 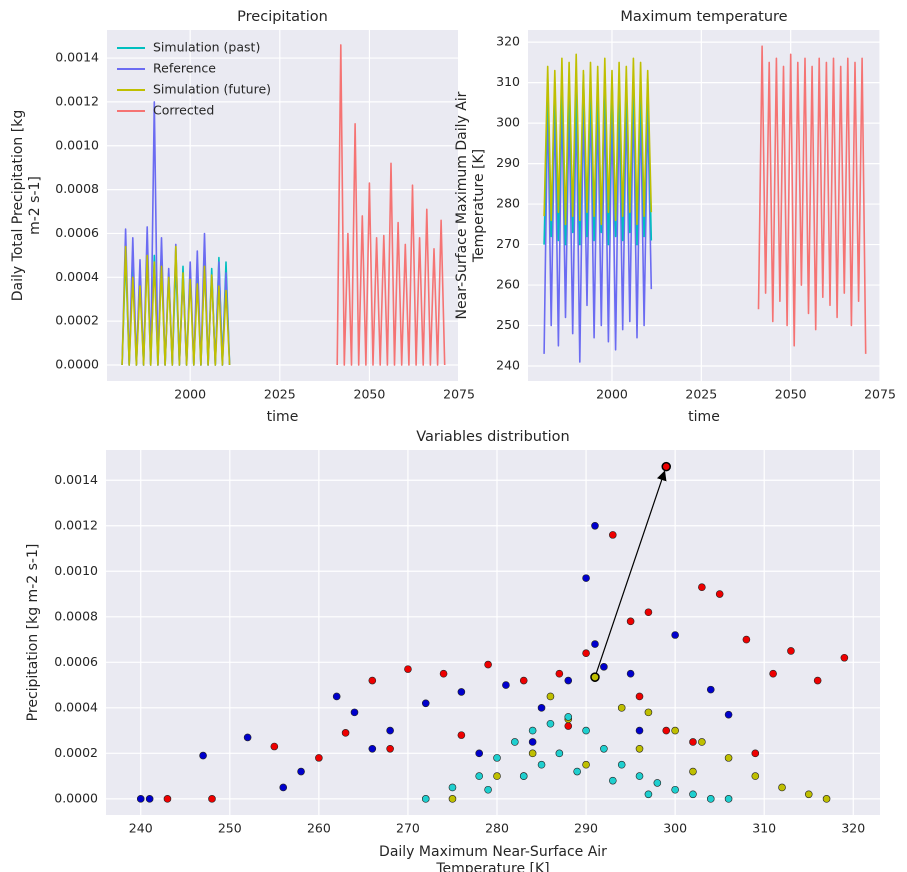 I want to click on y-tick-label: 310, so click(x=508, y=81).